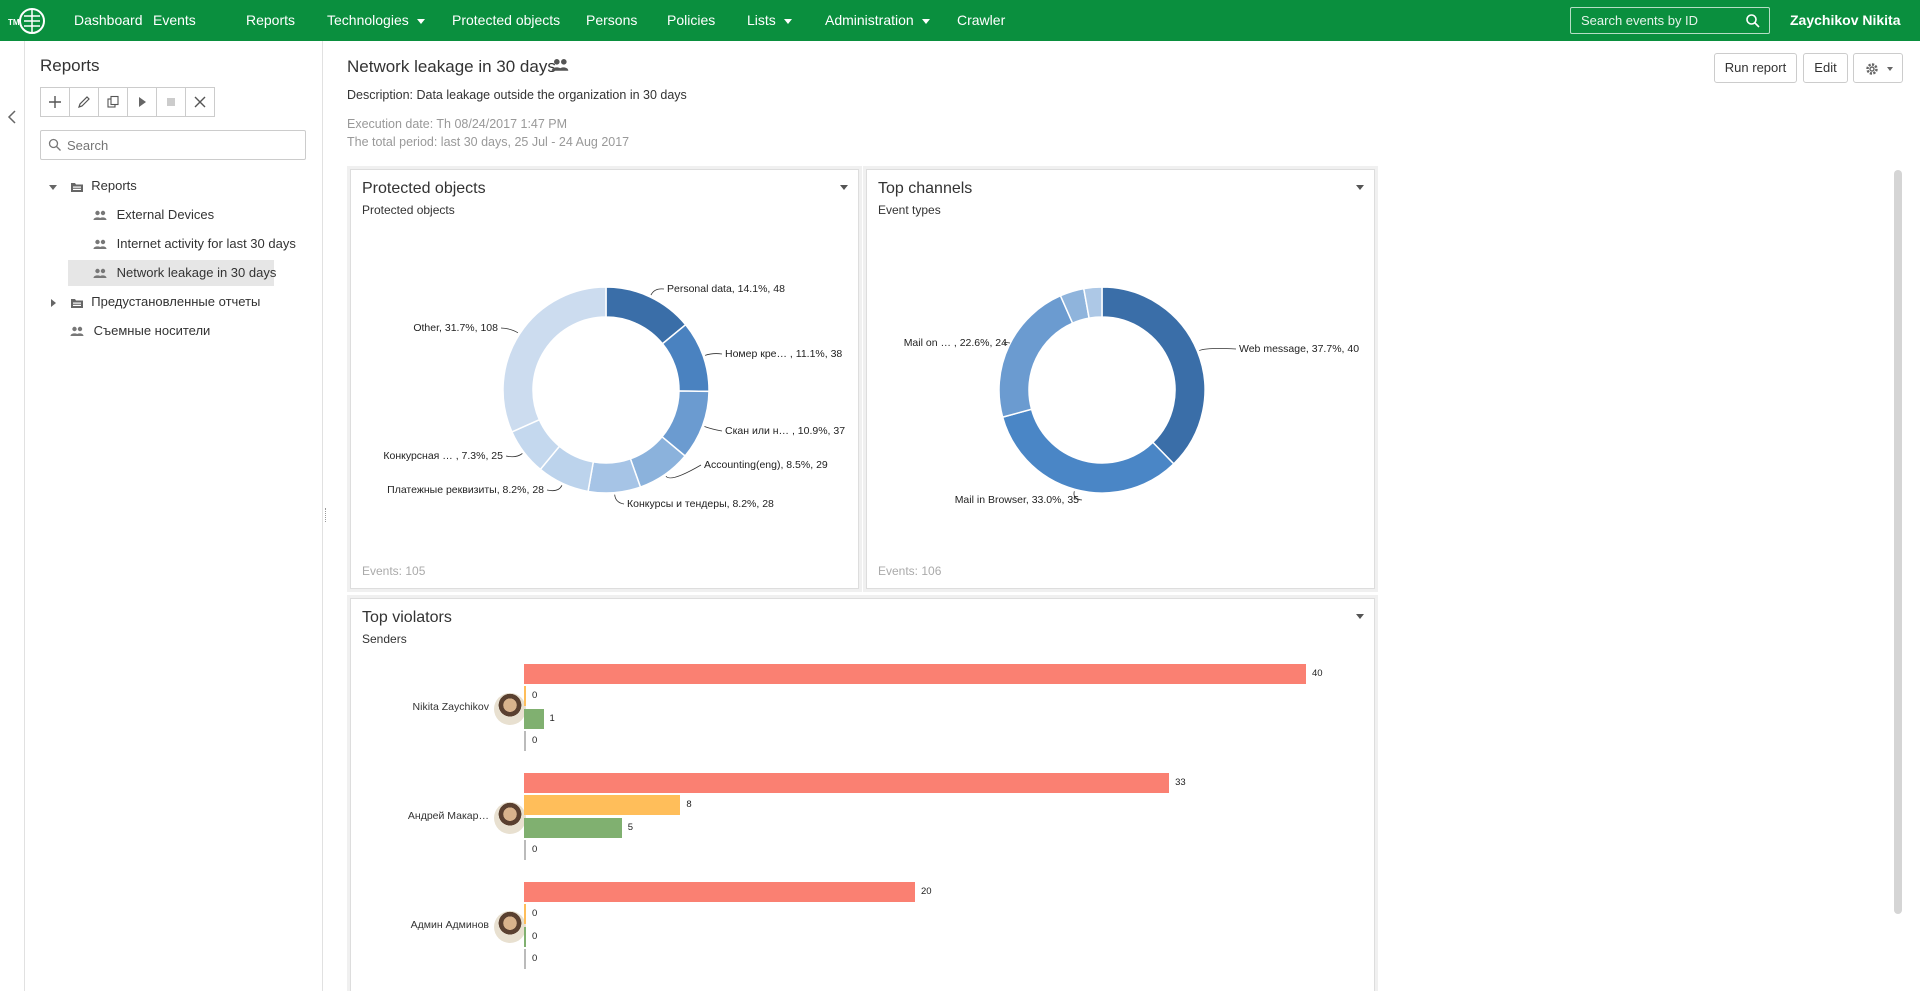 The width and height of the screenshot is (1920, 991). Describe the element at coordinates (142, 102) in the screenshot. I see `run-report-toolbar-button` at that location.